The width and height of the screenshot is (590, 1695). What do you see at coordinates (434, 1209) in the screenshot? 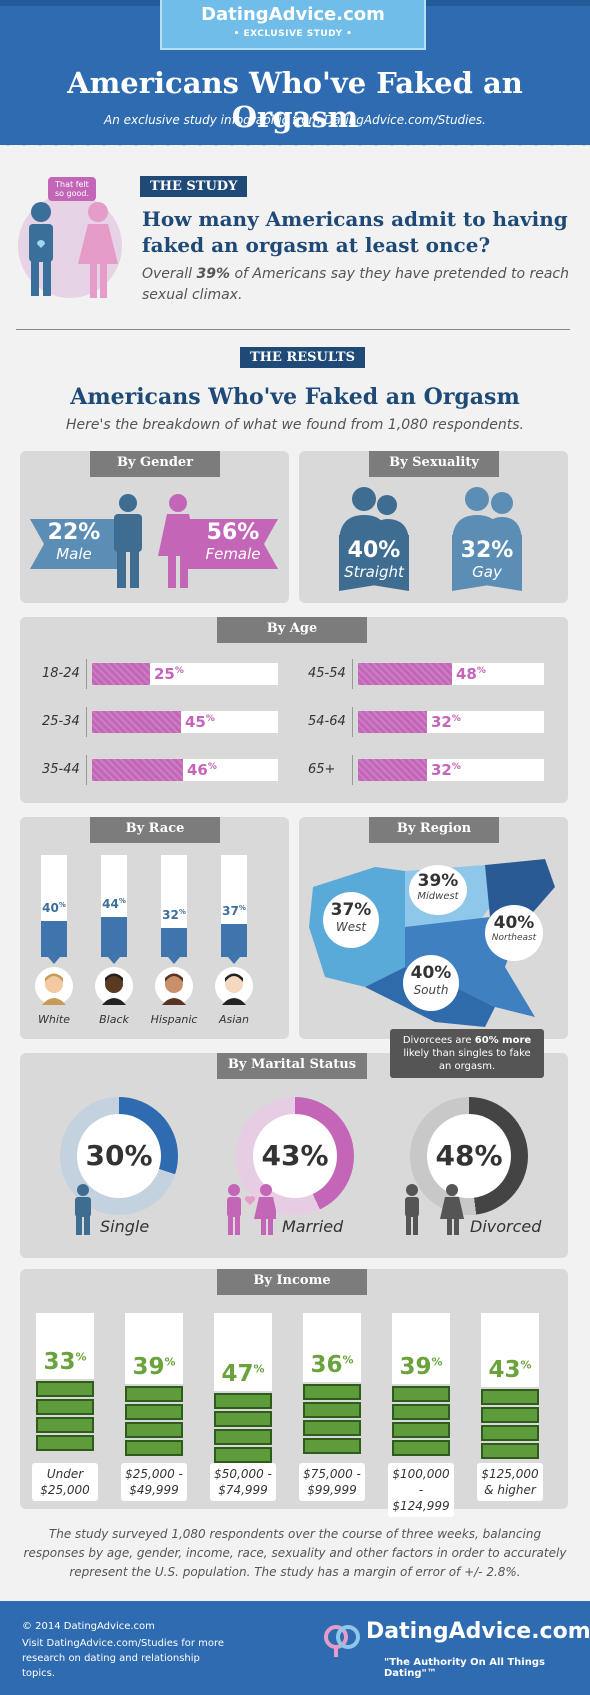
I see `divorced-couple-icon` at bounding box center [434, 1209].